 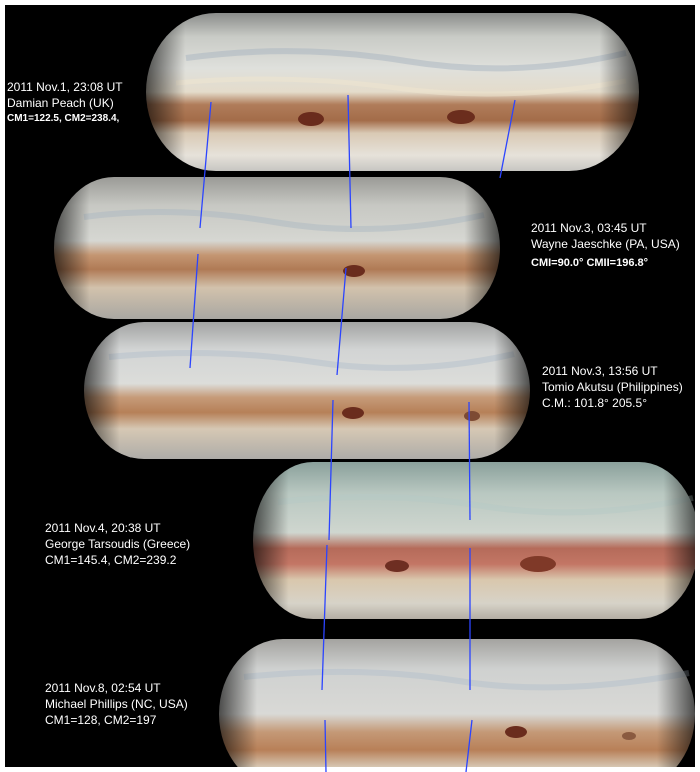 I want to click on central-meridian: CM1=128, CM2=197, so click(x=101, y=720).